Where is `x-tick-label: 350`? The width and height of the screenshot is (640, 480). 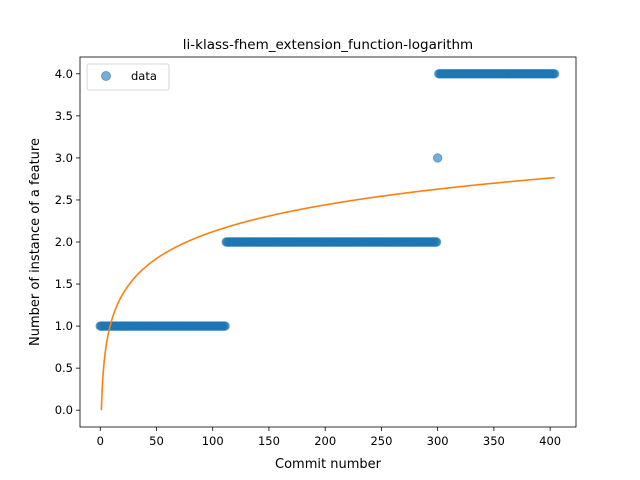 x-tick-label: 350 is located at coordinates (494, 441).